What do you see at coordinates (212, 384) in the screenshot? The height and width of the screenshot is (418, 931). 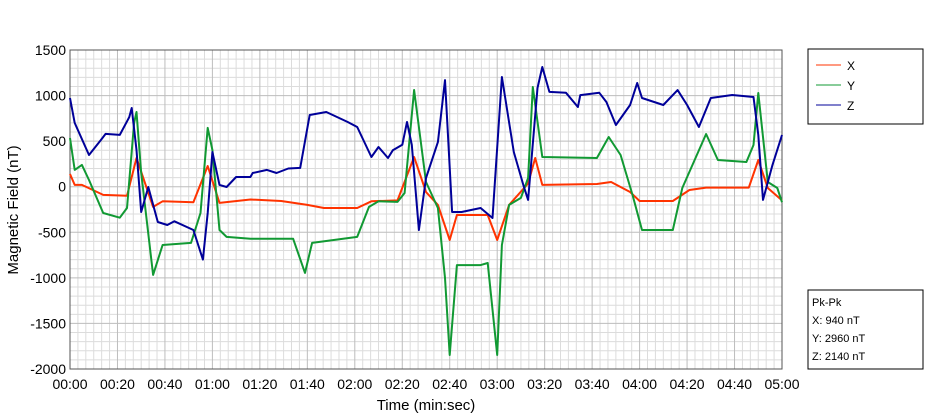 I see `x-tick-label: 01:00` at bounding box center [212, 384].